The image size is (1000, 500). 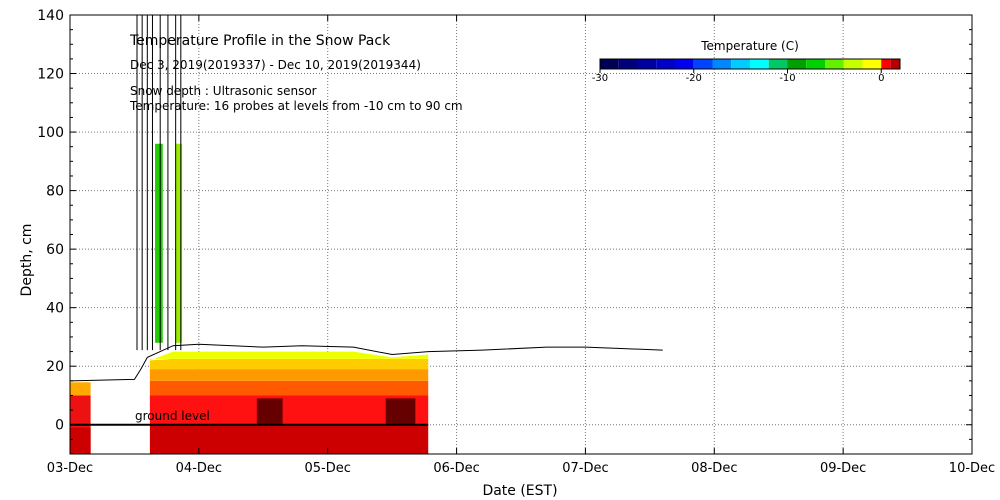 I want to click on x-axis-label: Date (EST), so click(x=519, y=491).